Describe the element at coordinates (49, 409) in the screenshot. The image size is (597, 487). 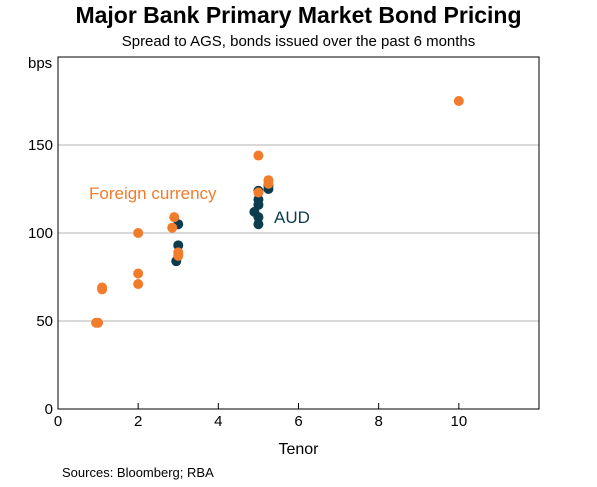
I see `y-tick-label: 0` at that location.